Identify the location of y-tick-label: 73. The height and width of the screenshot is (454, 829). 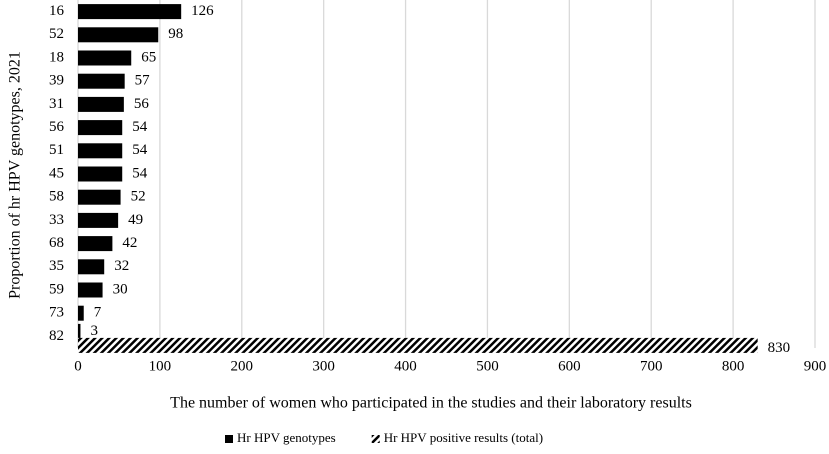
(56, 313).